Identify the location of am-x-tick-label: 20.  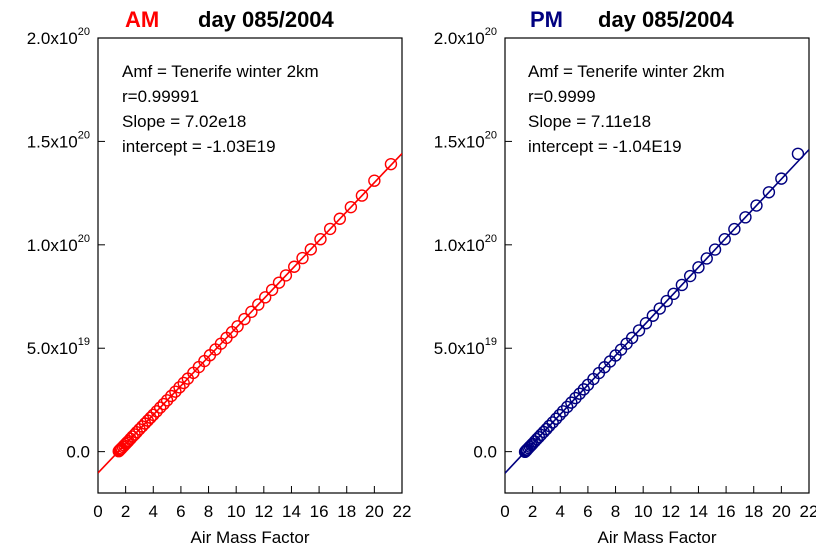
(374, 511).